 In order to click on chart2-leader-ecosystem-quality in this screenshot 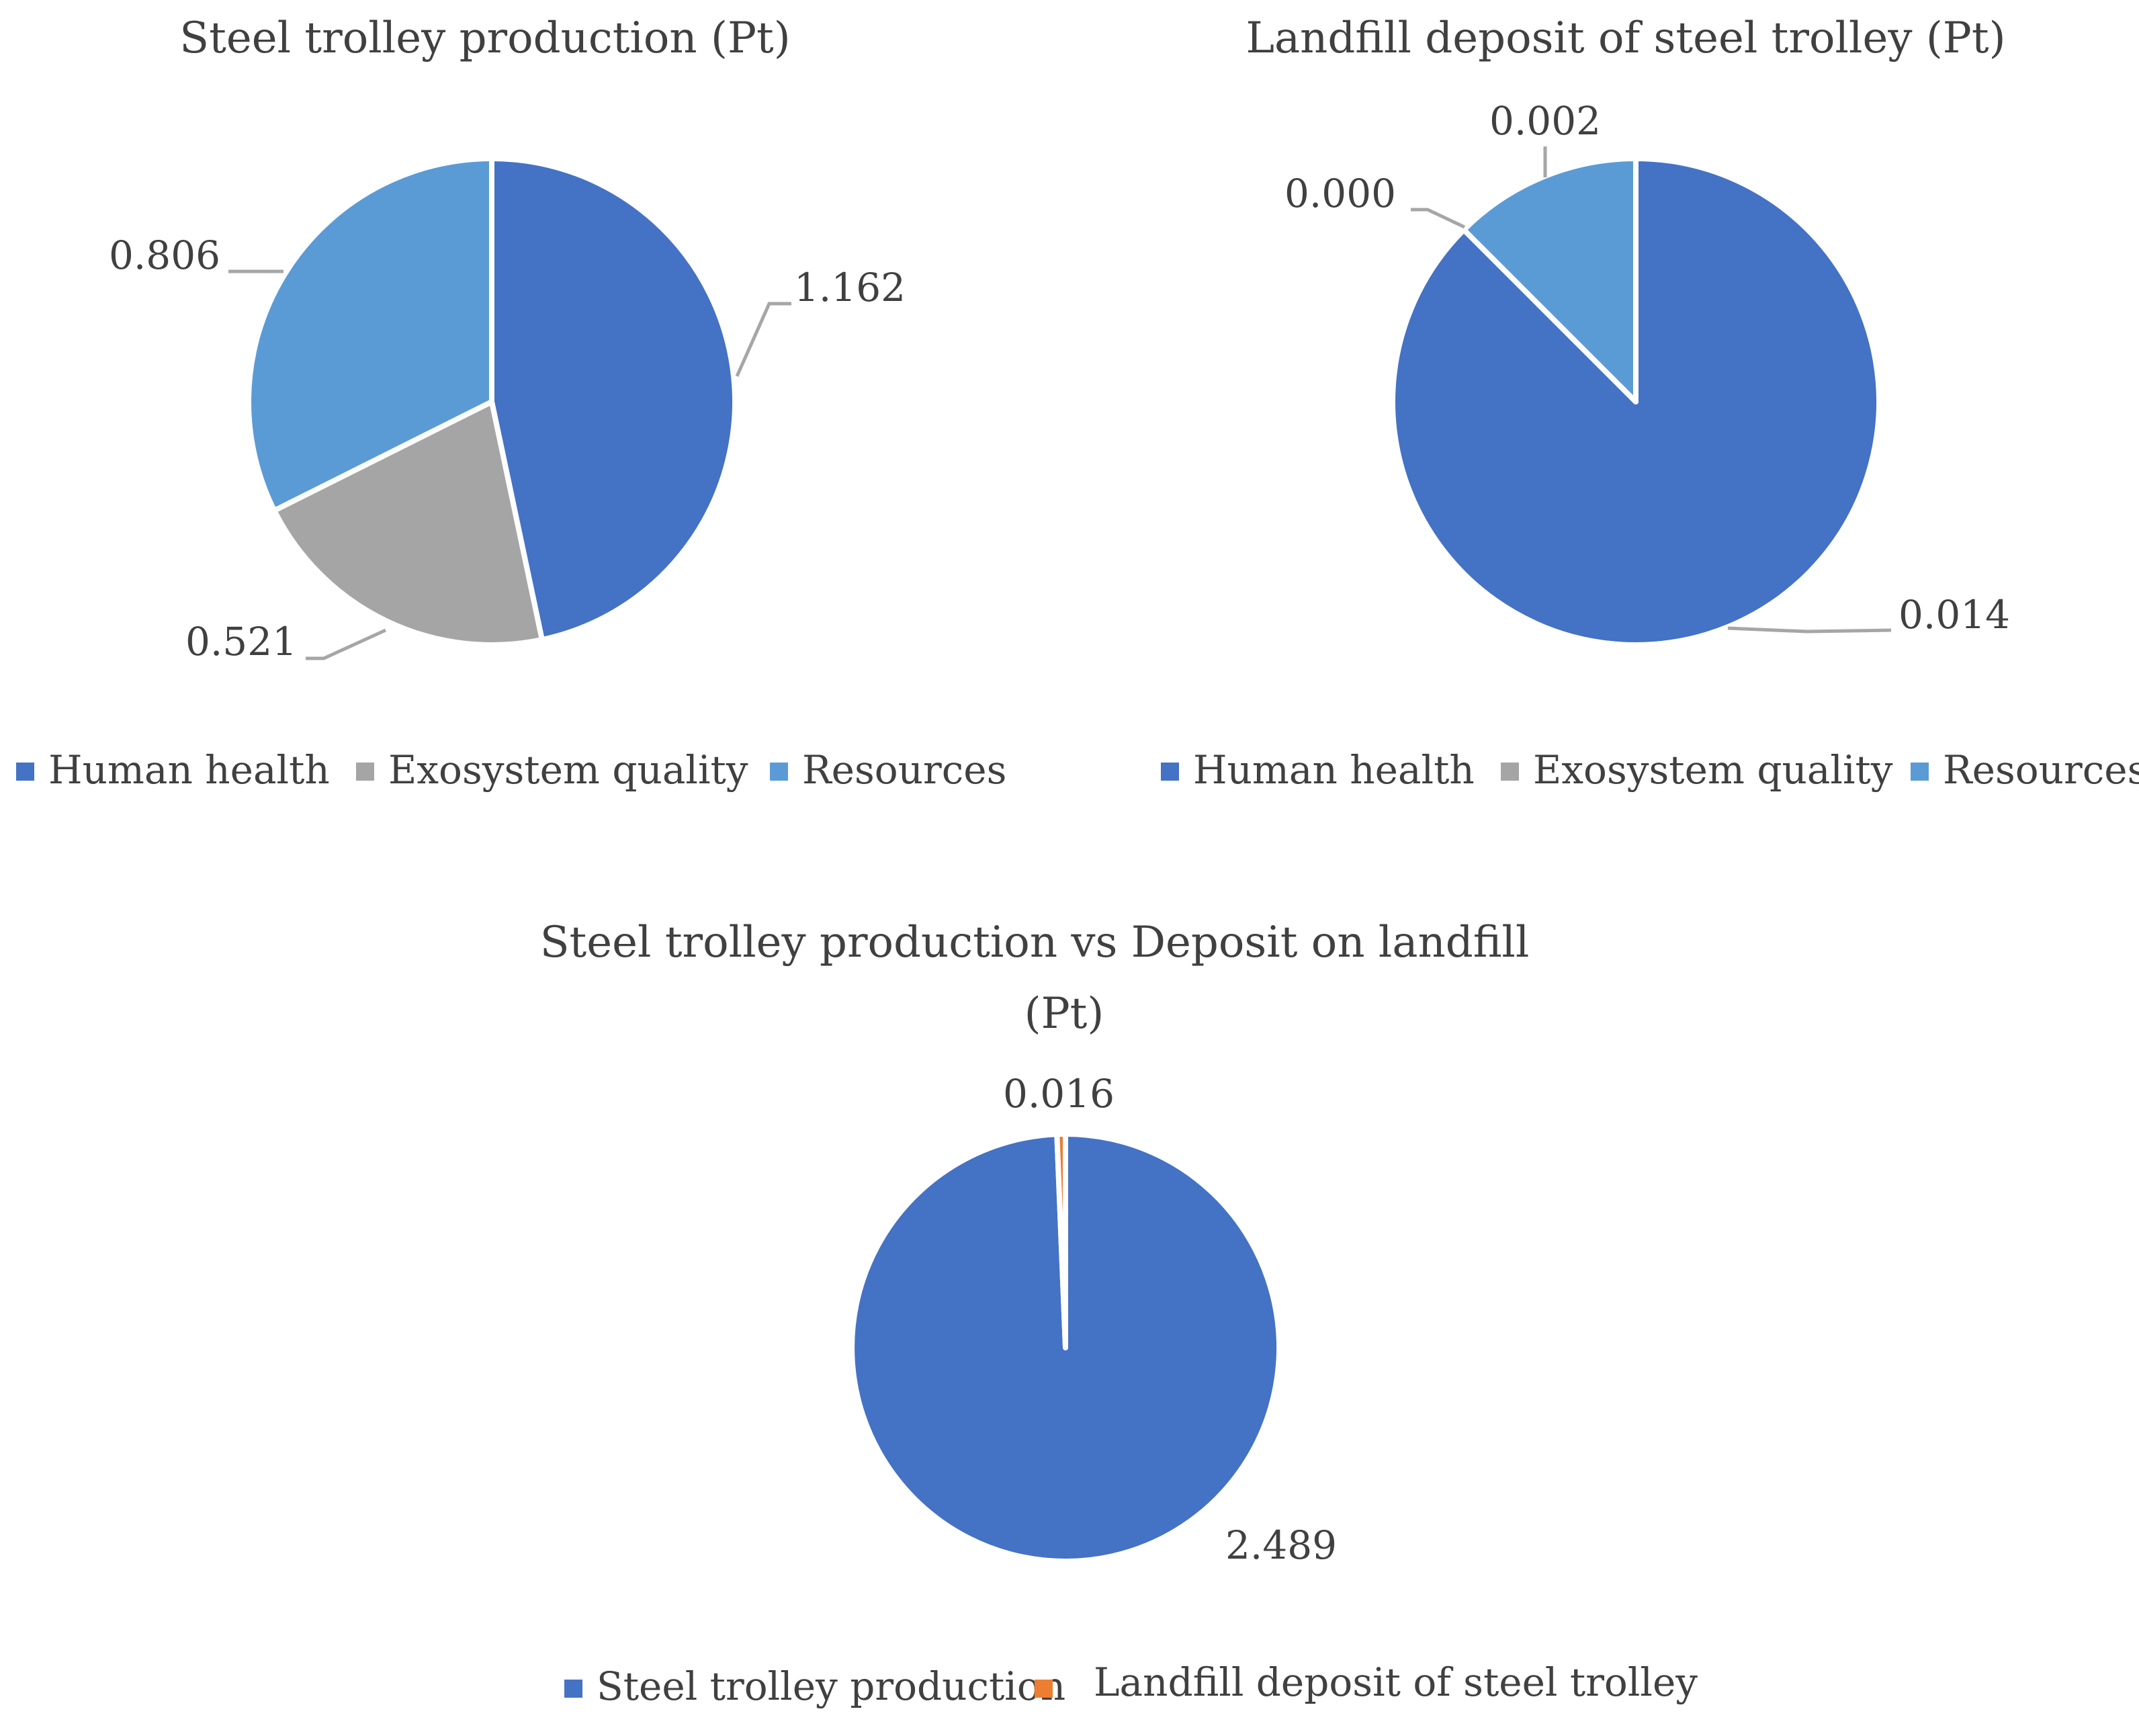, I will do `click(1438, 218)`.